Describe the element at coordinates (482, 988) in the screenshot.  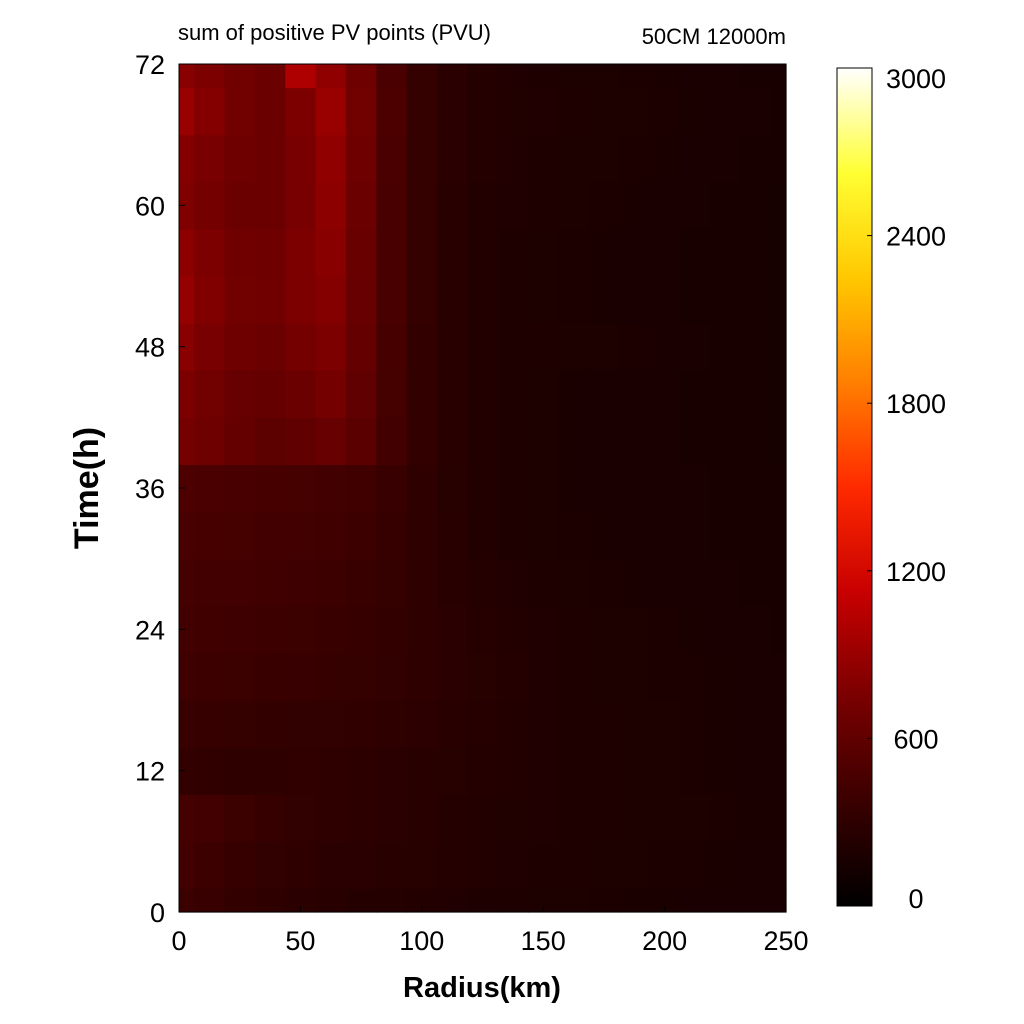
I see `x-axis-label: Radius(km)` at that location.